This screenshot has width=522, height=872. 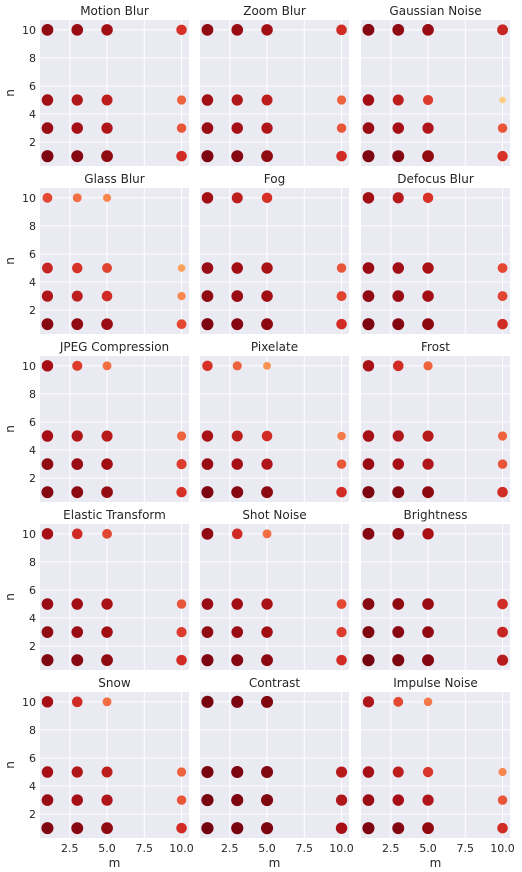 I want to click on panel-title: Glass Blur, so click(x=114, y=179).